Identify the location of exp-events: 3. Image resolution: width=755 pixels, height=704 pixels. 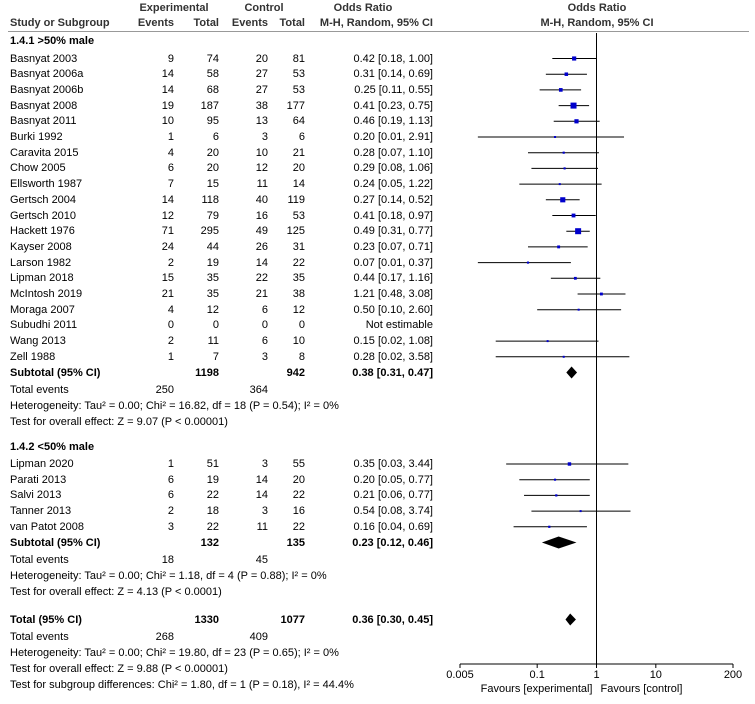
(170, 526).